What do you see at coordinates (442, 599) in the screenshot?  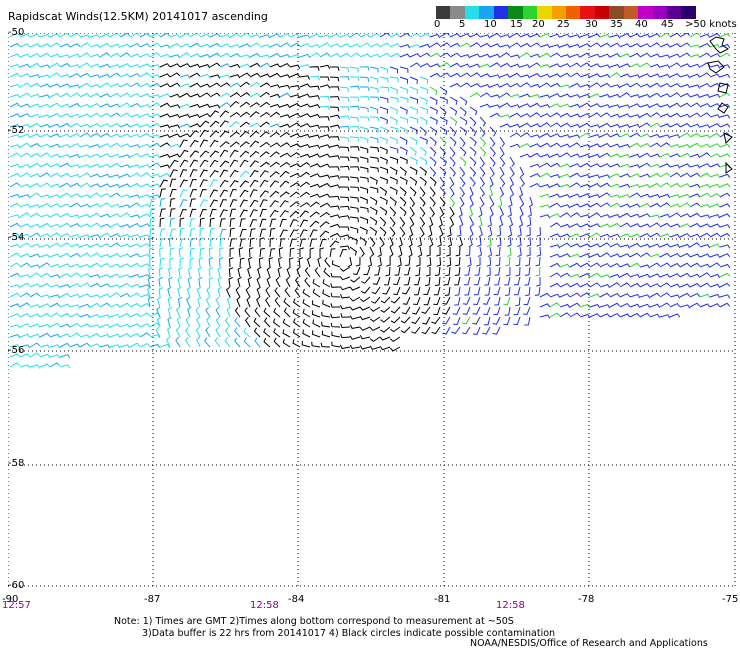 I see `lon-label-81: -81` at bounding box center [442, 599].